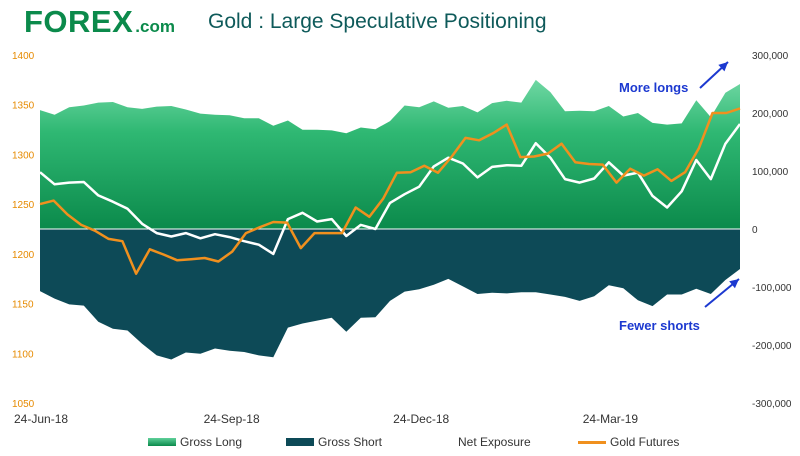  What do you see at coordinates (23, 205) in the screenshot?
I see `left-axis-tick-label: 1250` at bounding box center [23, 205].